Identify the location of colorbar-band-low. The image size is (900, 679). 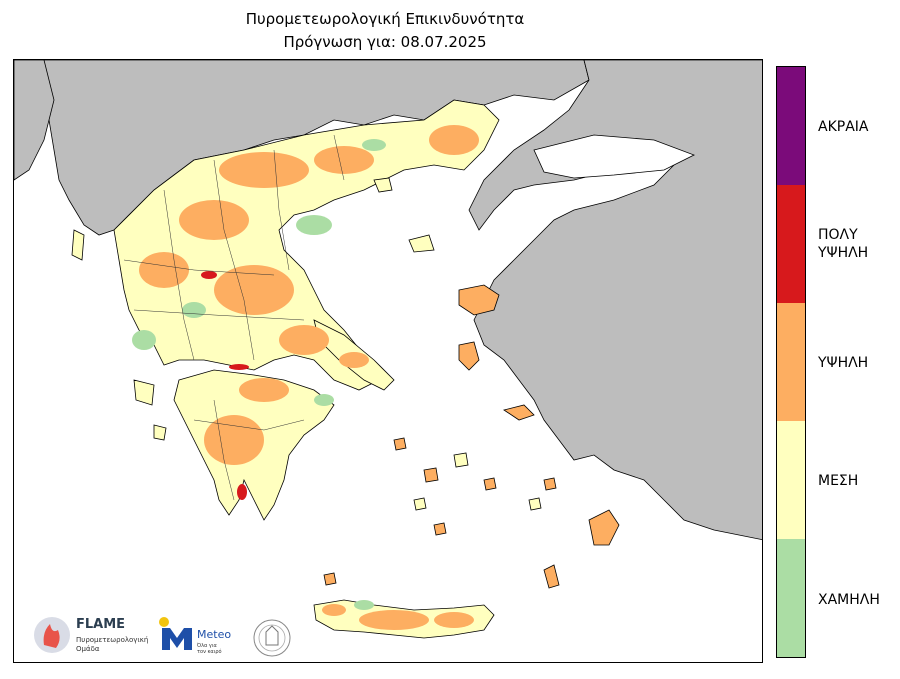
(791, 598).